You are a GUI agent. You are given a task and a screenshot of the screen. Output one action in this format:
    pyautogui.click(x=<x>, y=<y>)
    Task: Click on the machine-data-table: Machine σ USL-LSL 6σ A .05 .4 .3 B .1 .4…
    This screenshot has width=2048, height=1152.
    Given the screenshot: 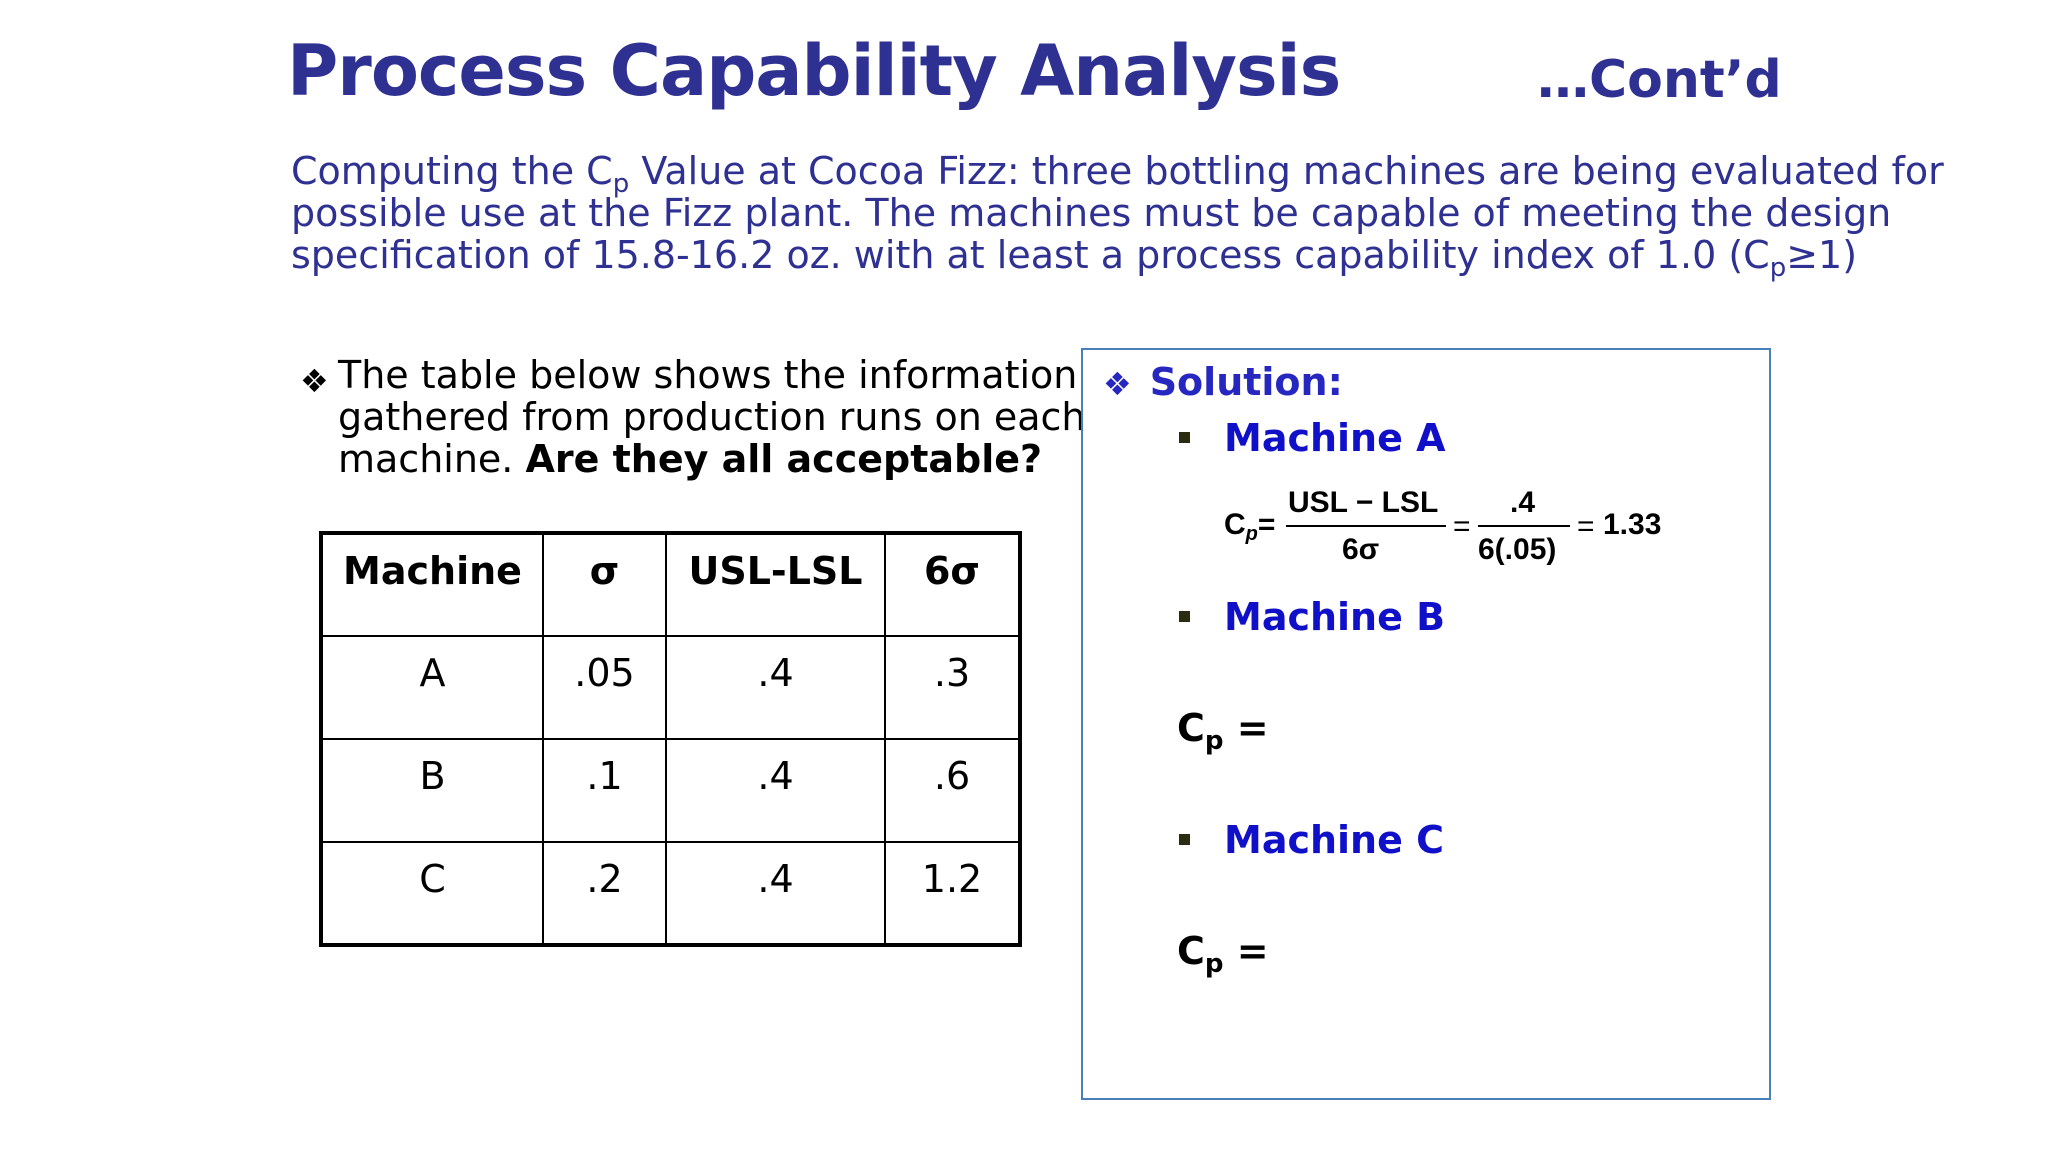 What is the action you would take?
    pyautogui.click(x=670, y=739)
    